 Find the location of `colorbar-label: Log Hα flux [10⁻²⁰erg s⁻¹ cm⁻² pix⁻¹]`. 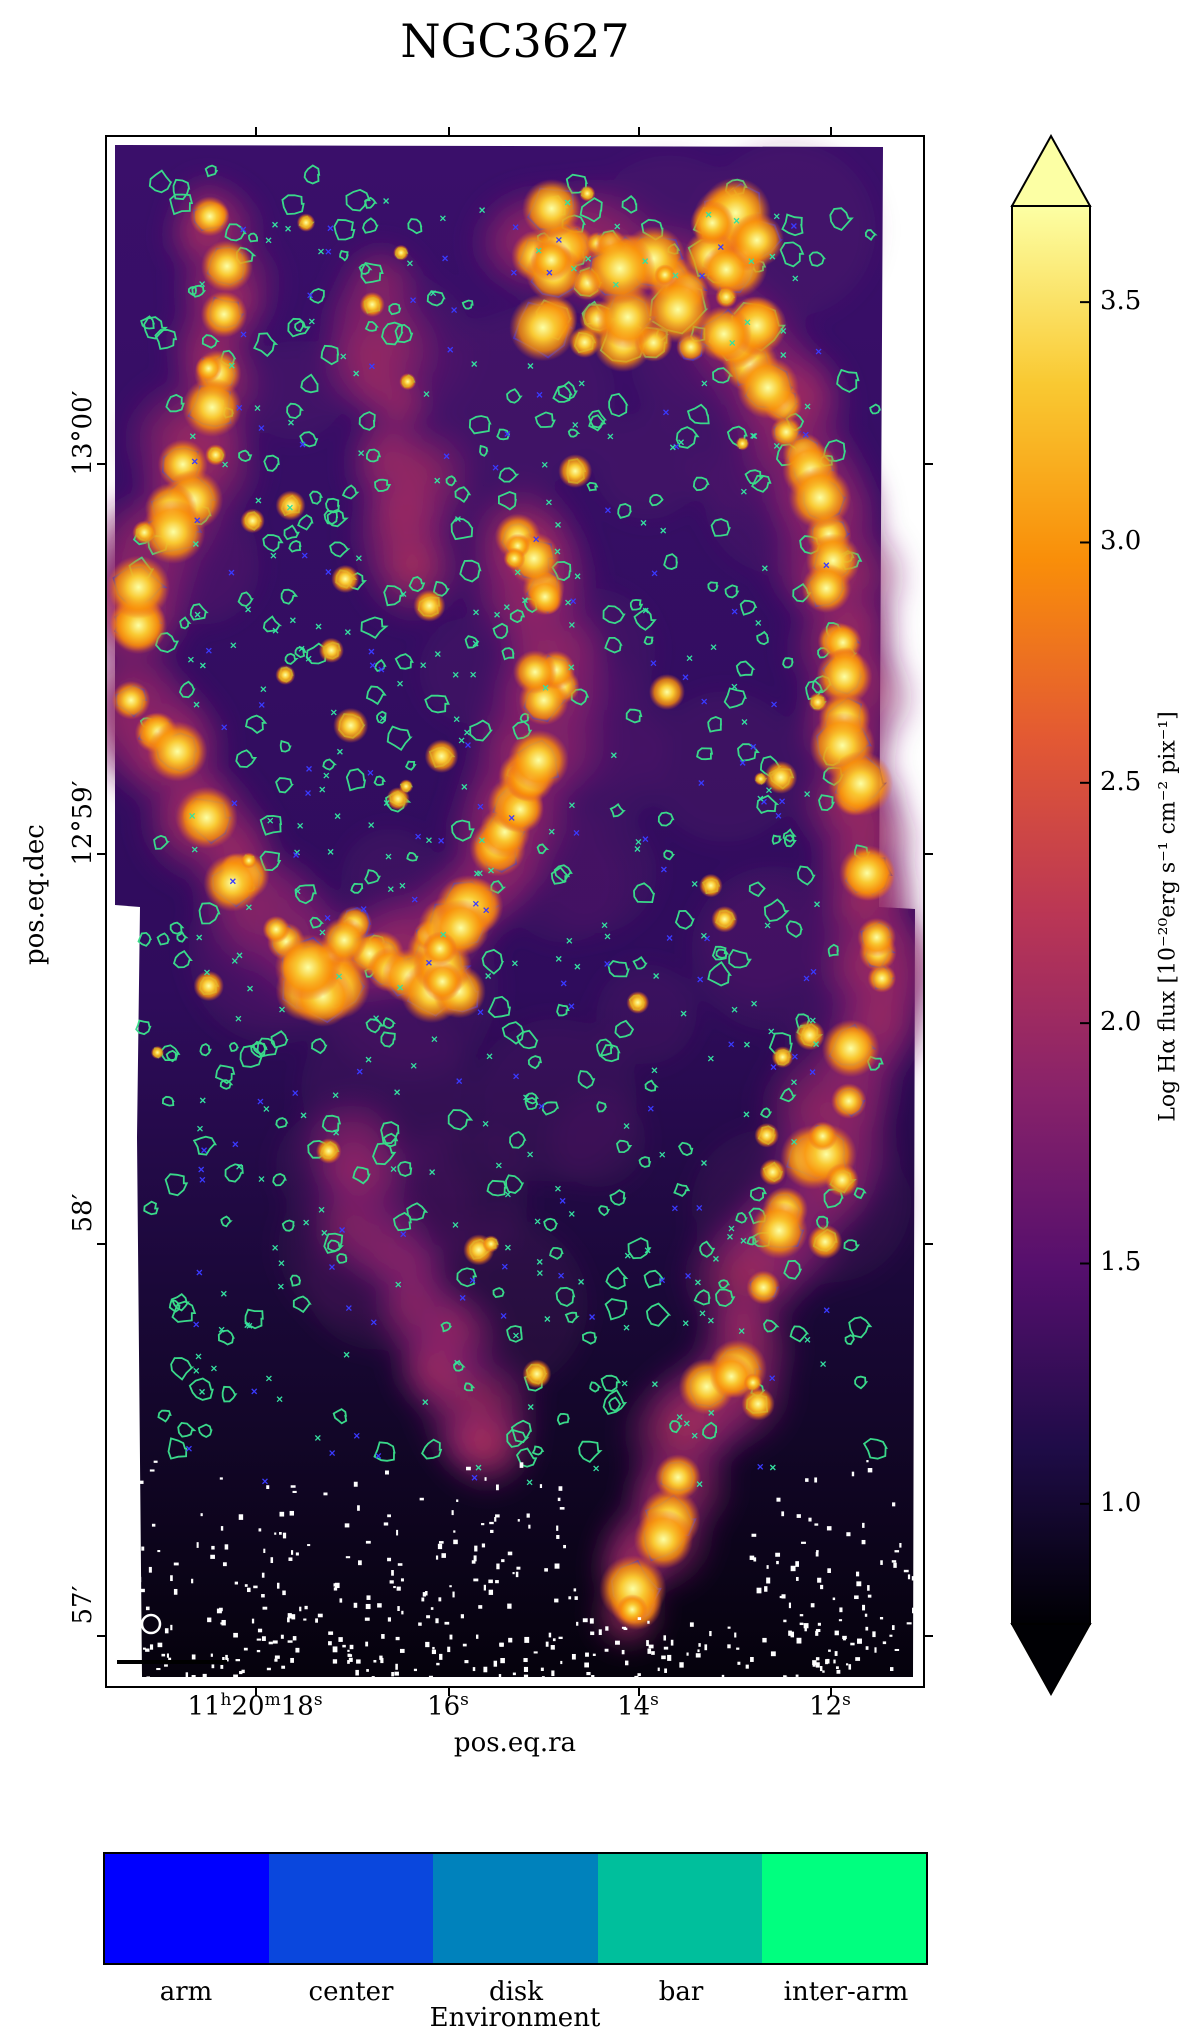

colorbar-label: Log Hα flux [10⁻²⁰erg s⁻¹ cm⁻² pix⁻¹] is located at coordinates (1168, 916).